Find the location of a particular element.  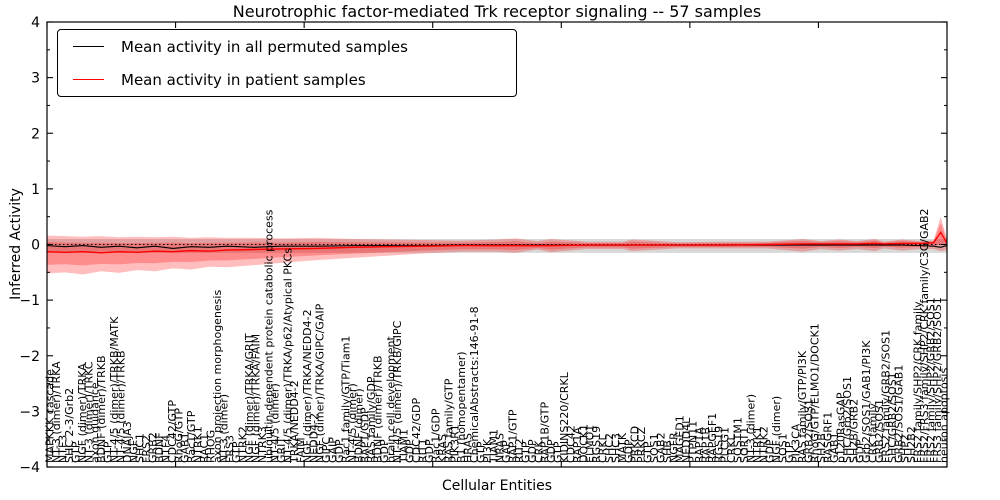

entity-tick-label: FRS2 is located at coordinates (146, 449).